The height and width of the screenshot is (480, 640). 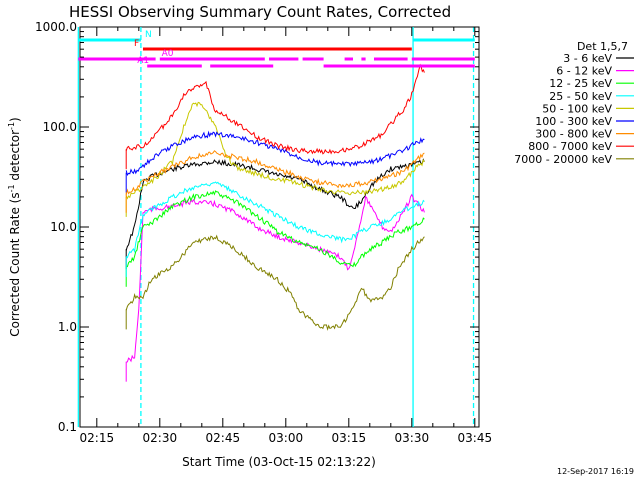 What do you see at coordinates (63, 227) in the screenshot?
I see `y-tick-label-2: 10.0` at bounding box center [63, 227].